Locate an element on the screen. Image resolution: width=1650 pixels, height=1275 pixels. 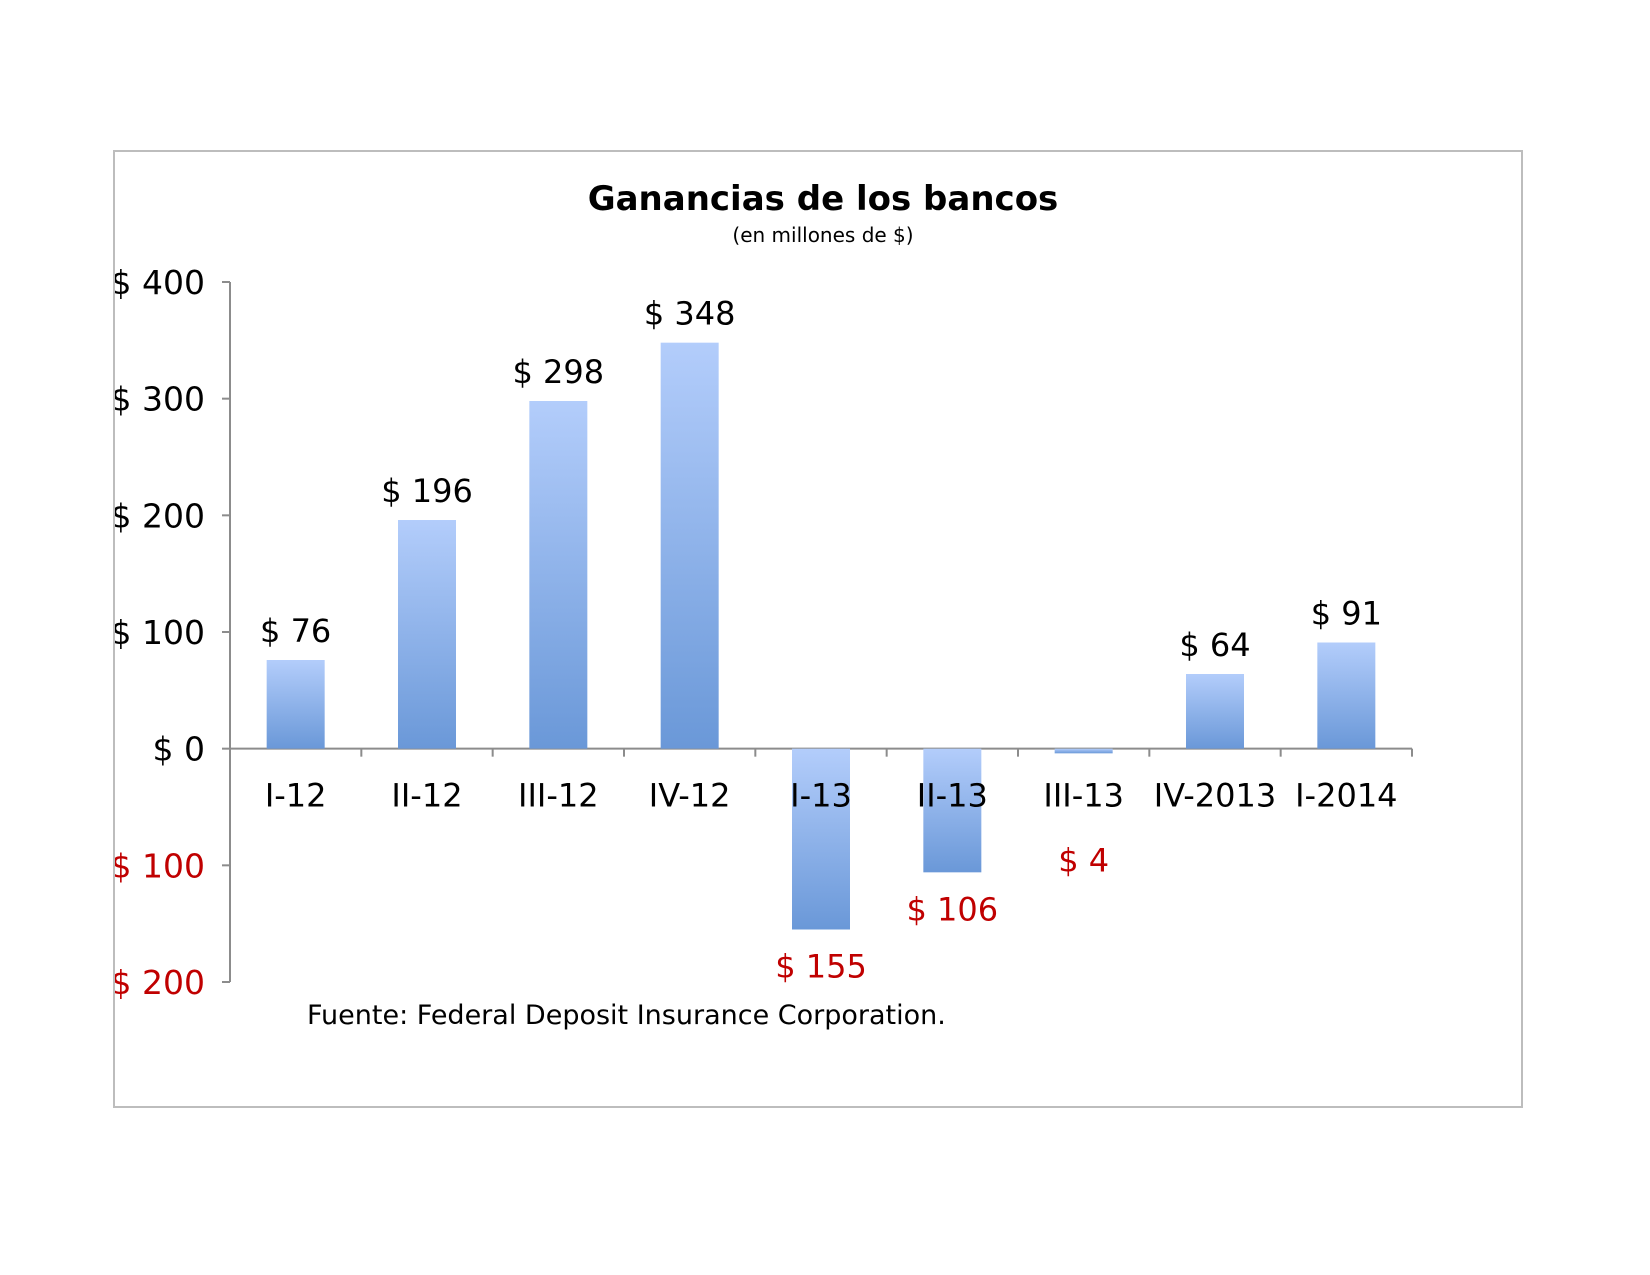
data-label: $ 348 is located at coordinates (690, 314).